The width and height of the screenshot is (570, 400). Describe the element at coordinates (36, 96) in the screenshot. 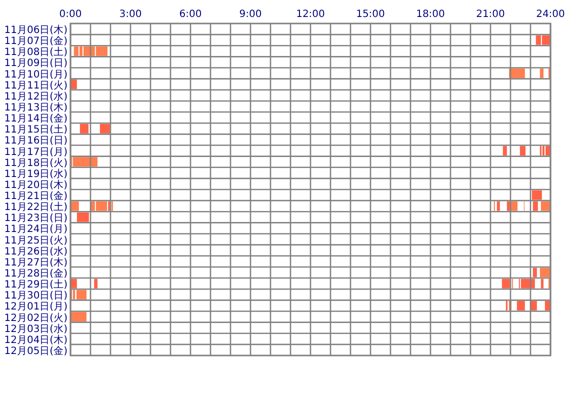

I see `y-tick-label: 11月12日(水)` at that location.